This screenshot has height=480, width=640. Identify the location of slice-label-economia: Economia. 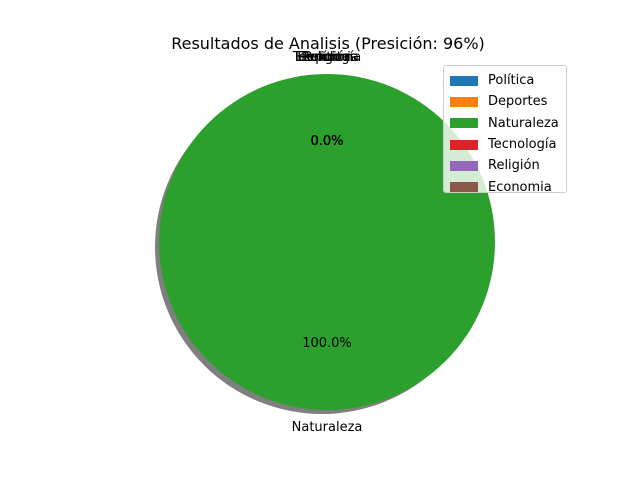
(327, 57).